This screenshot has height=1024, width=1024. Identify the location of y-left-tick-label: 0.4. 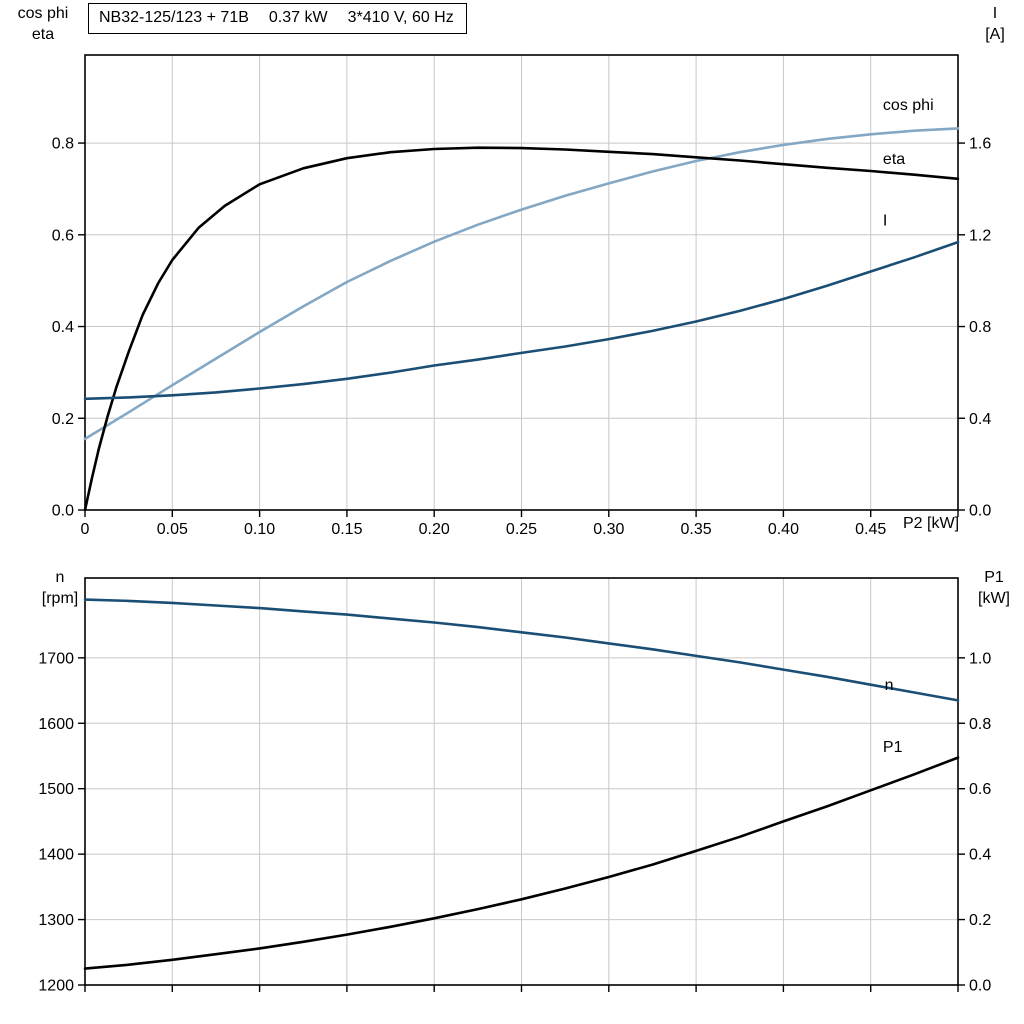
(63, 327).